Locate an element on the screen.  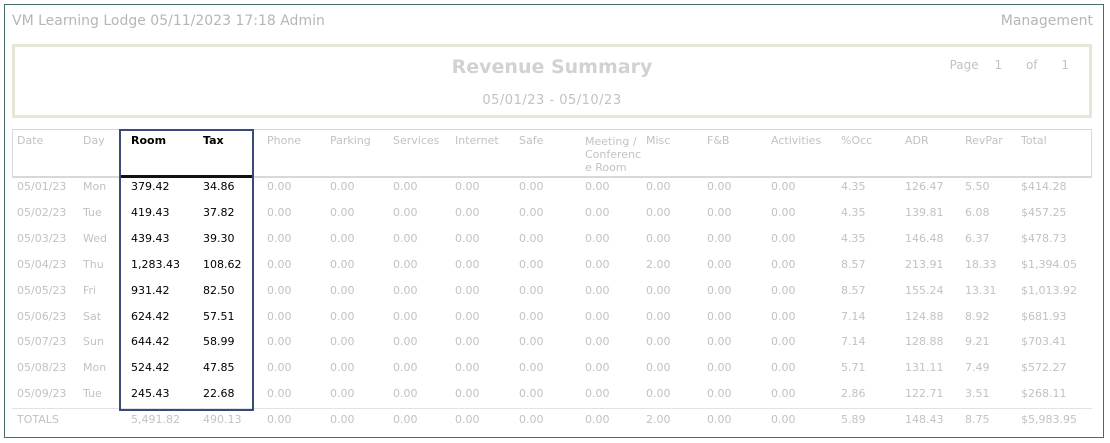
cell-tax: 34.86 is located at coordinates (219, 186).